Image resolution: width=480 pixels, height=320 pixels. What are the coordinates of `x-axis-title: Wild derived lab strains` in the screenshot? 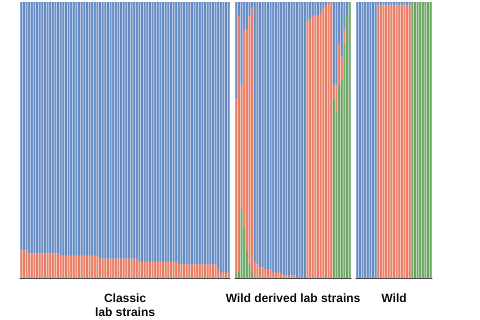 It's located at (293, 297).